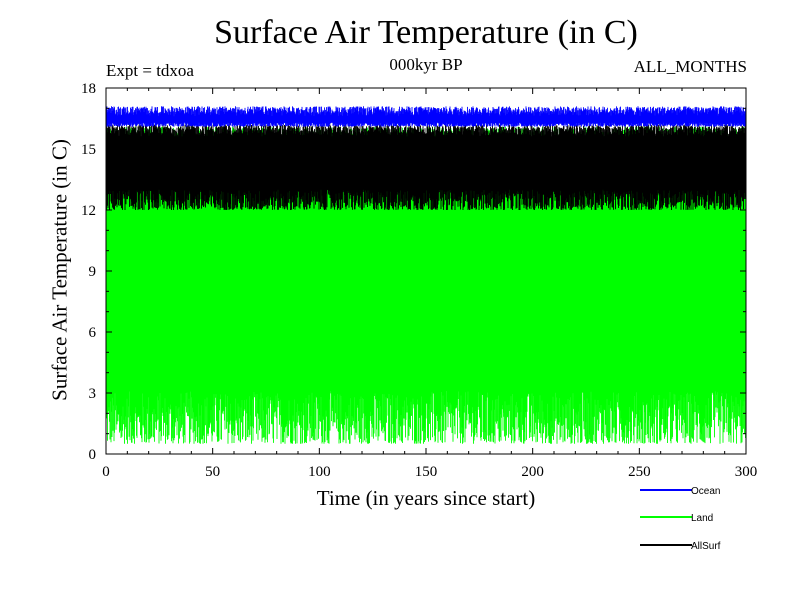 Image resolution: width=800 pixels, height=600 pixels. Describe the element at coordinates (150, 70) in the screenshot. I see `experiment-label: Expt = tdxoa` at that location.